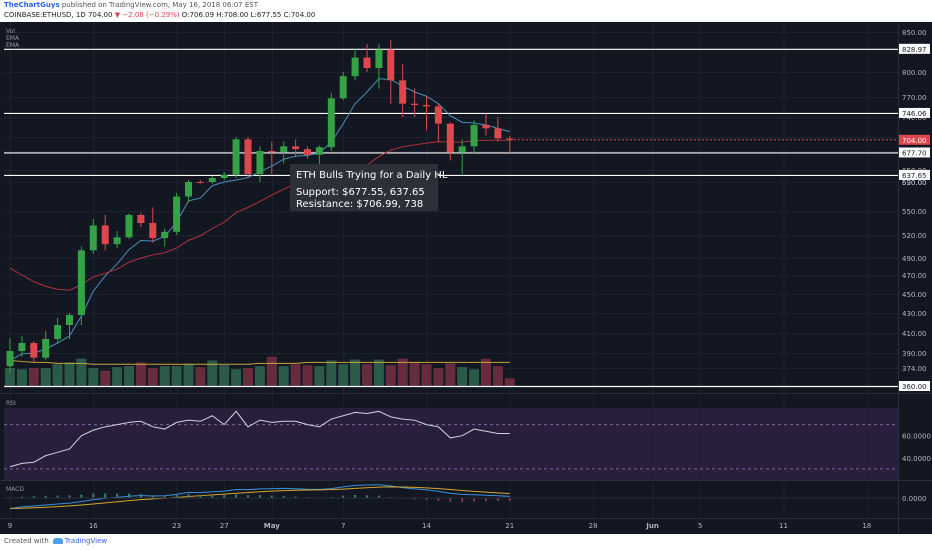 This screenshot has height=550, width=932. What do you see at coordinates (914, 386) in the screenshot?
I see `level-label-box` at bounding box center [914, 386].